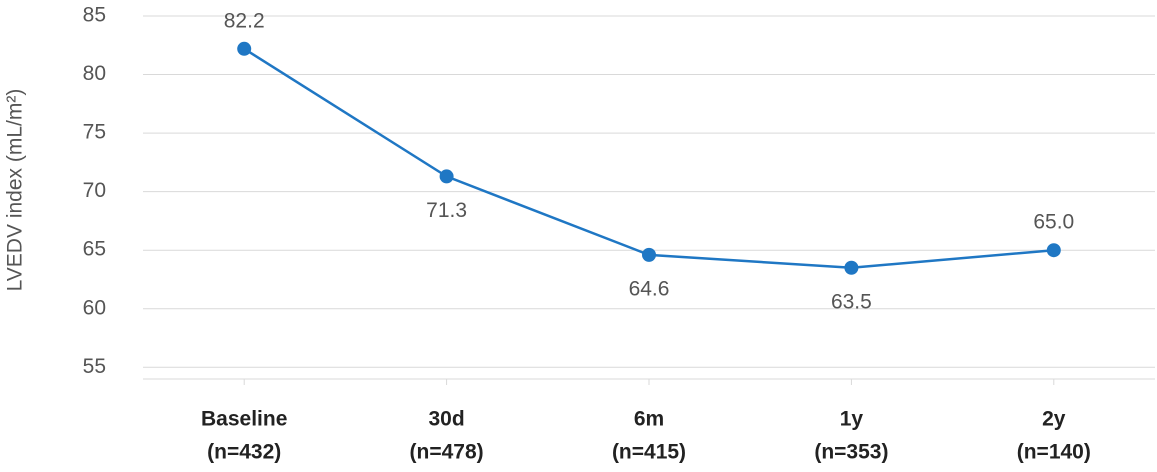 Image resolution: width=1157 pixels, height=472 pixels. I want to click on x-tick-label: (n=432), so click(244, 452).